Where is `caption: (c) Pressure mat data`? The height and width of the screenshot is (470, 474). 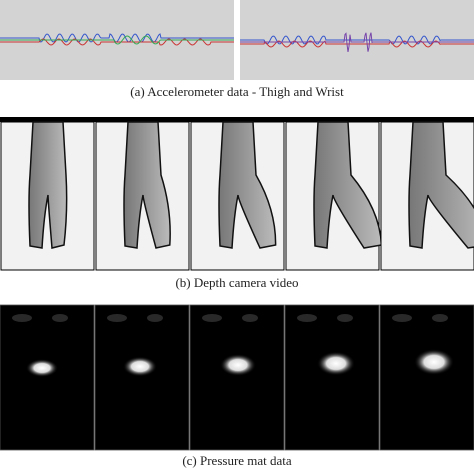 caption: (c) Pressure mat data is located at coordinates (237, 460).